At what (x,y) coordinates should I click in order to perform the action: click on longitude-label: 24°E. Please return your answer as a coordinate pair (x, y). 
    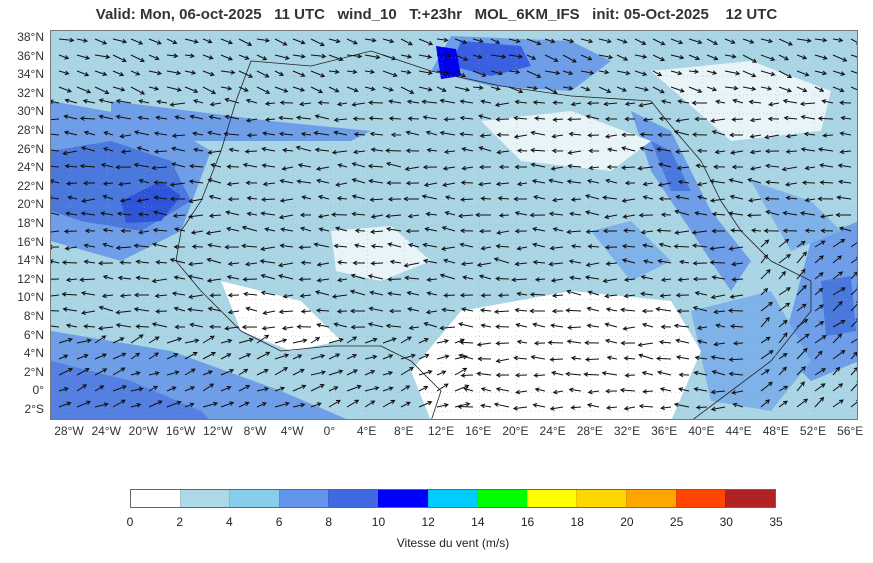
    Looking at the image, I should click on (552, 431).